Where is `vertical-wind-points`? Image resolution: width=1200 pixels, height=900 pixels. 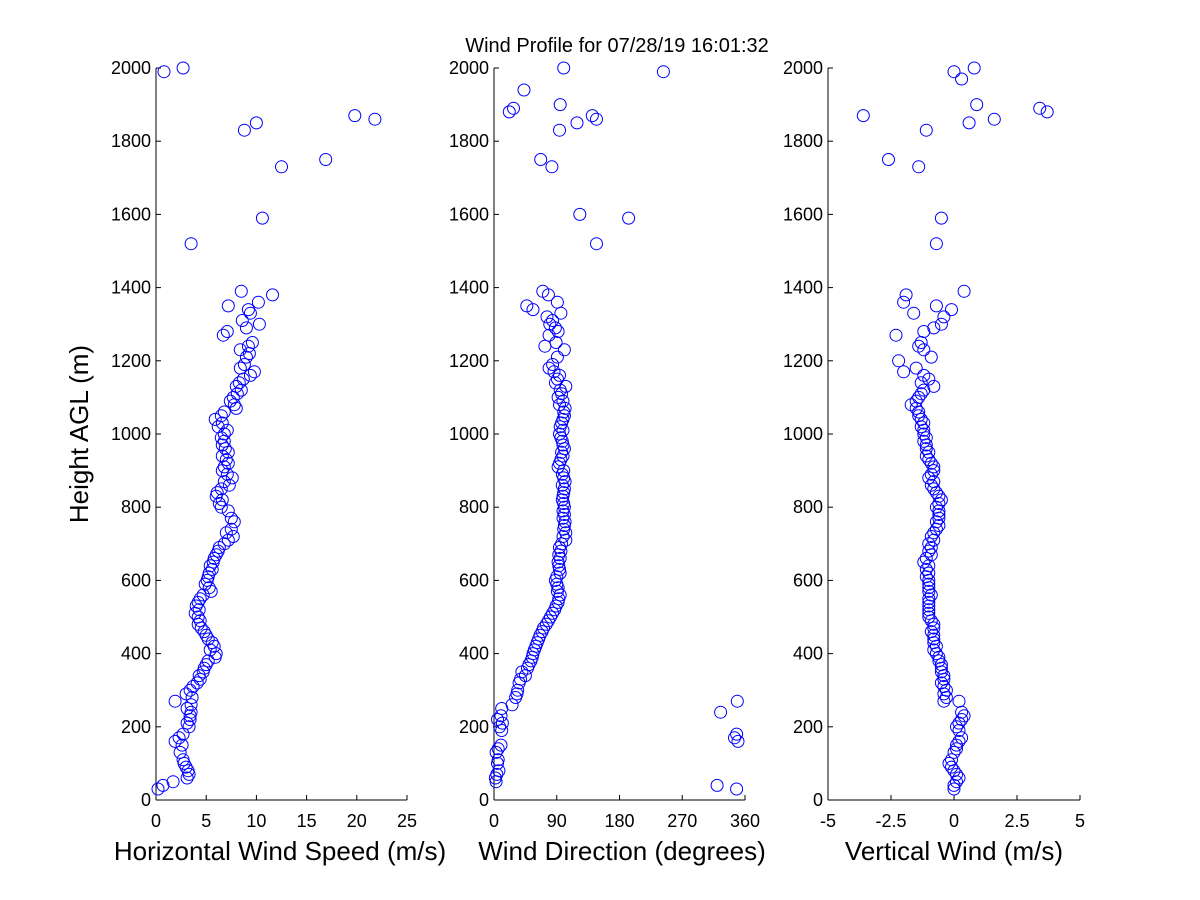
vertical-wind-points is located at coordinates (955, 428).